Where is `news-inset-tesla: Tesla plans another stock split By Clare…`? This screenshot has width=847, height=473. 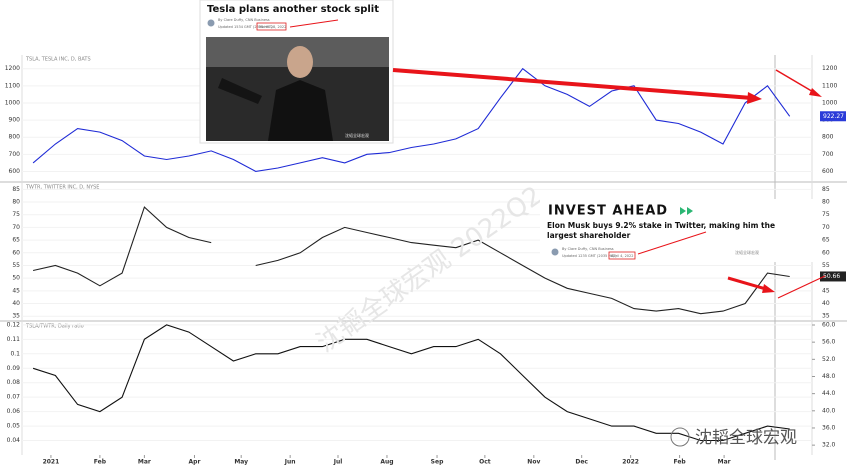 news-inset-tesla: Tesla plans another stock split By Clare… is located at coordinates (296, 72).